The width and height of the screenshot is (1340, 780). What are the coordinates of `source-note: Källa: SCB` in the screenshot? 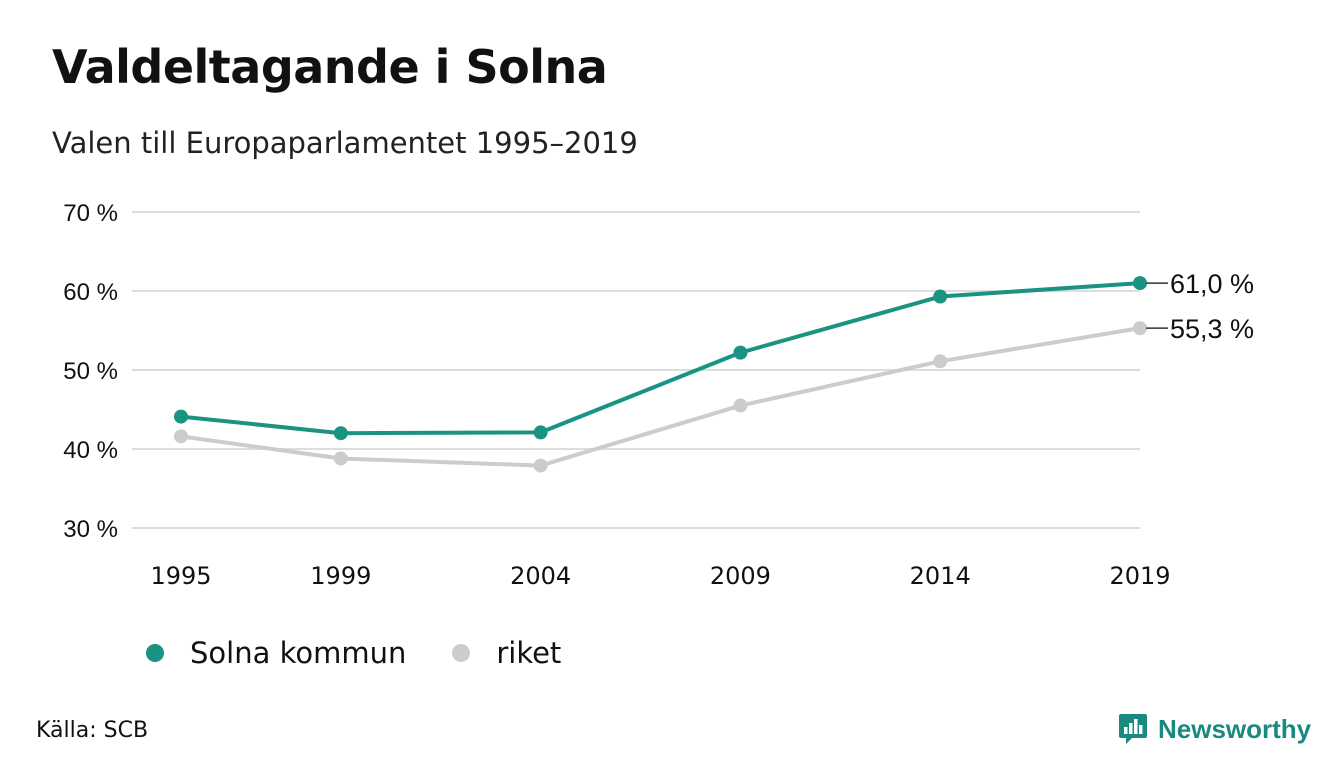 It's located at (92, 730).